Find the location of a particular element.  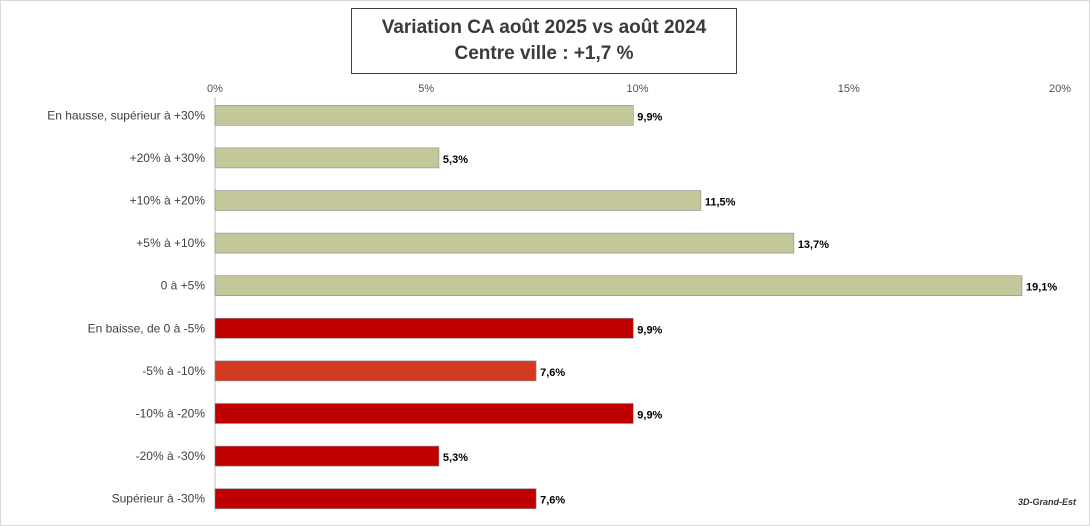

category-label: -5% à -10% is located at coordinates (173, 371).